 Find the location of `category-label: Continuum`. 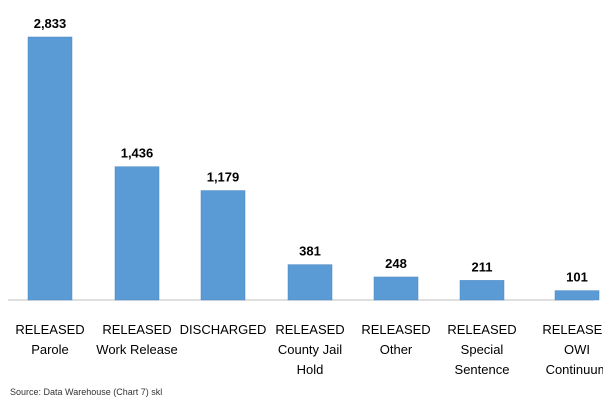

category-label: Continuum is located at coordinates (574, 369).